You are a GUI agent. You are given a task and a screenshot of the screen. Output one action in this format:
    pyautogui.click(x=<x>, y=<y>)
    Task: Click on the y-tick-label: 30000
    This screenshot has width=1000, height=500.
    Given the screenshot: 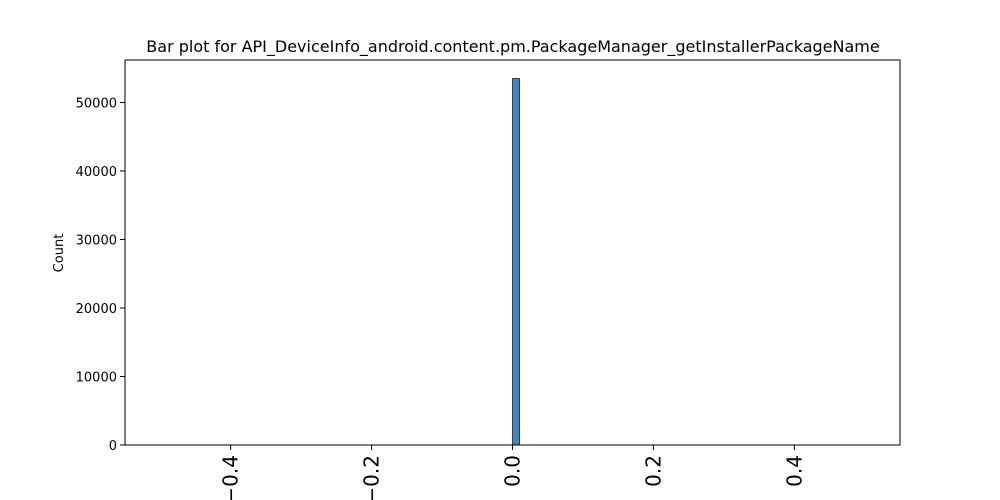 What is the action you would take?
    pyautogui.click(x=96, y=240)
    